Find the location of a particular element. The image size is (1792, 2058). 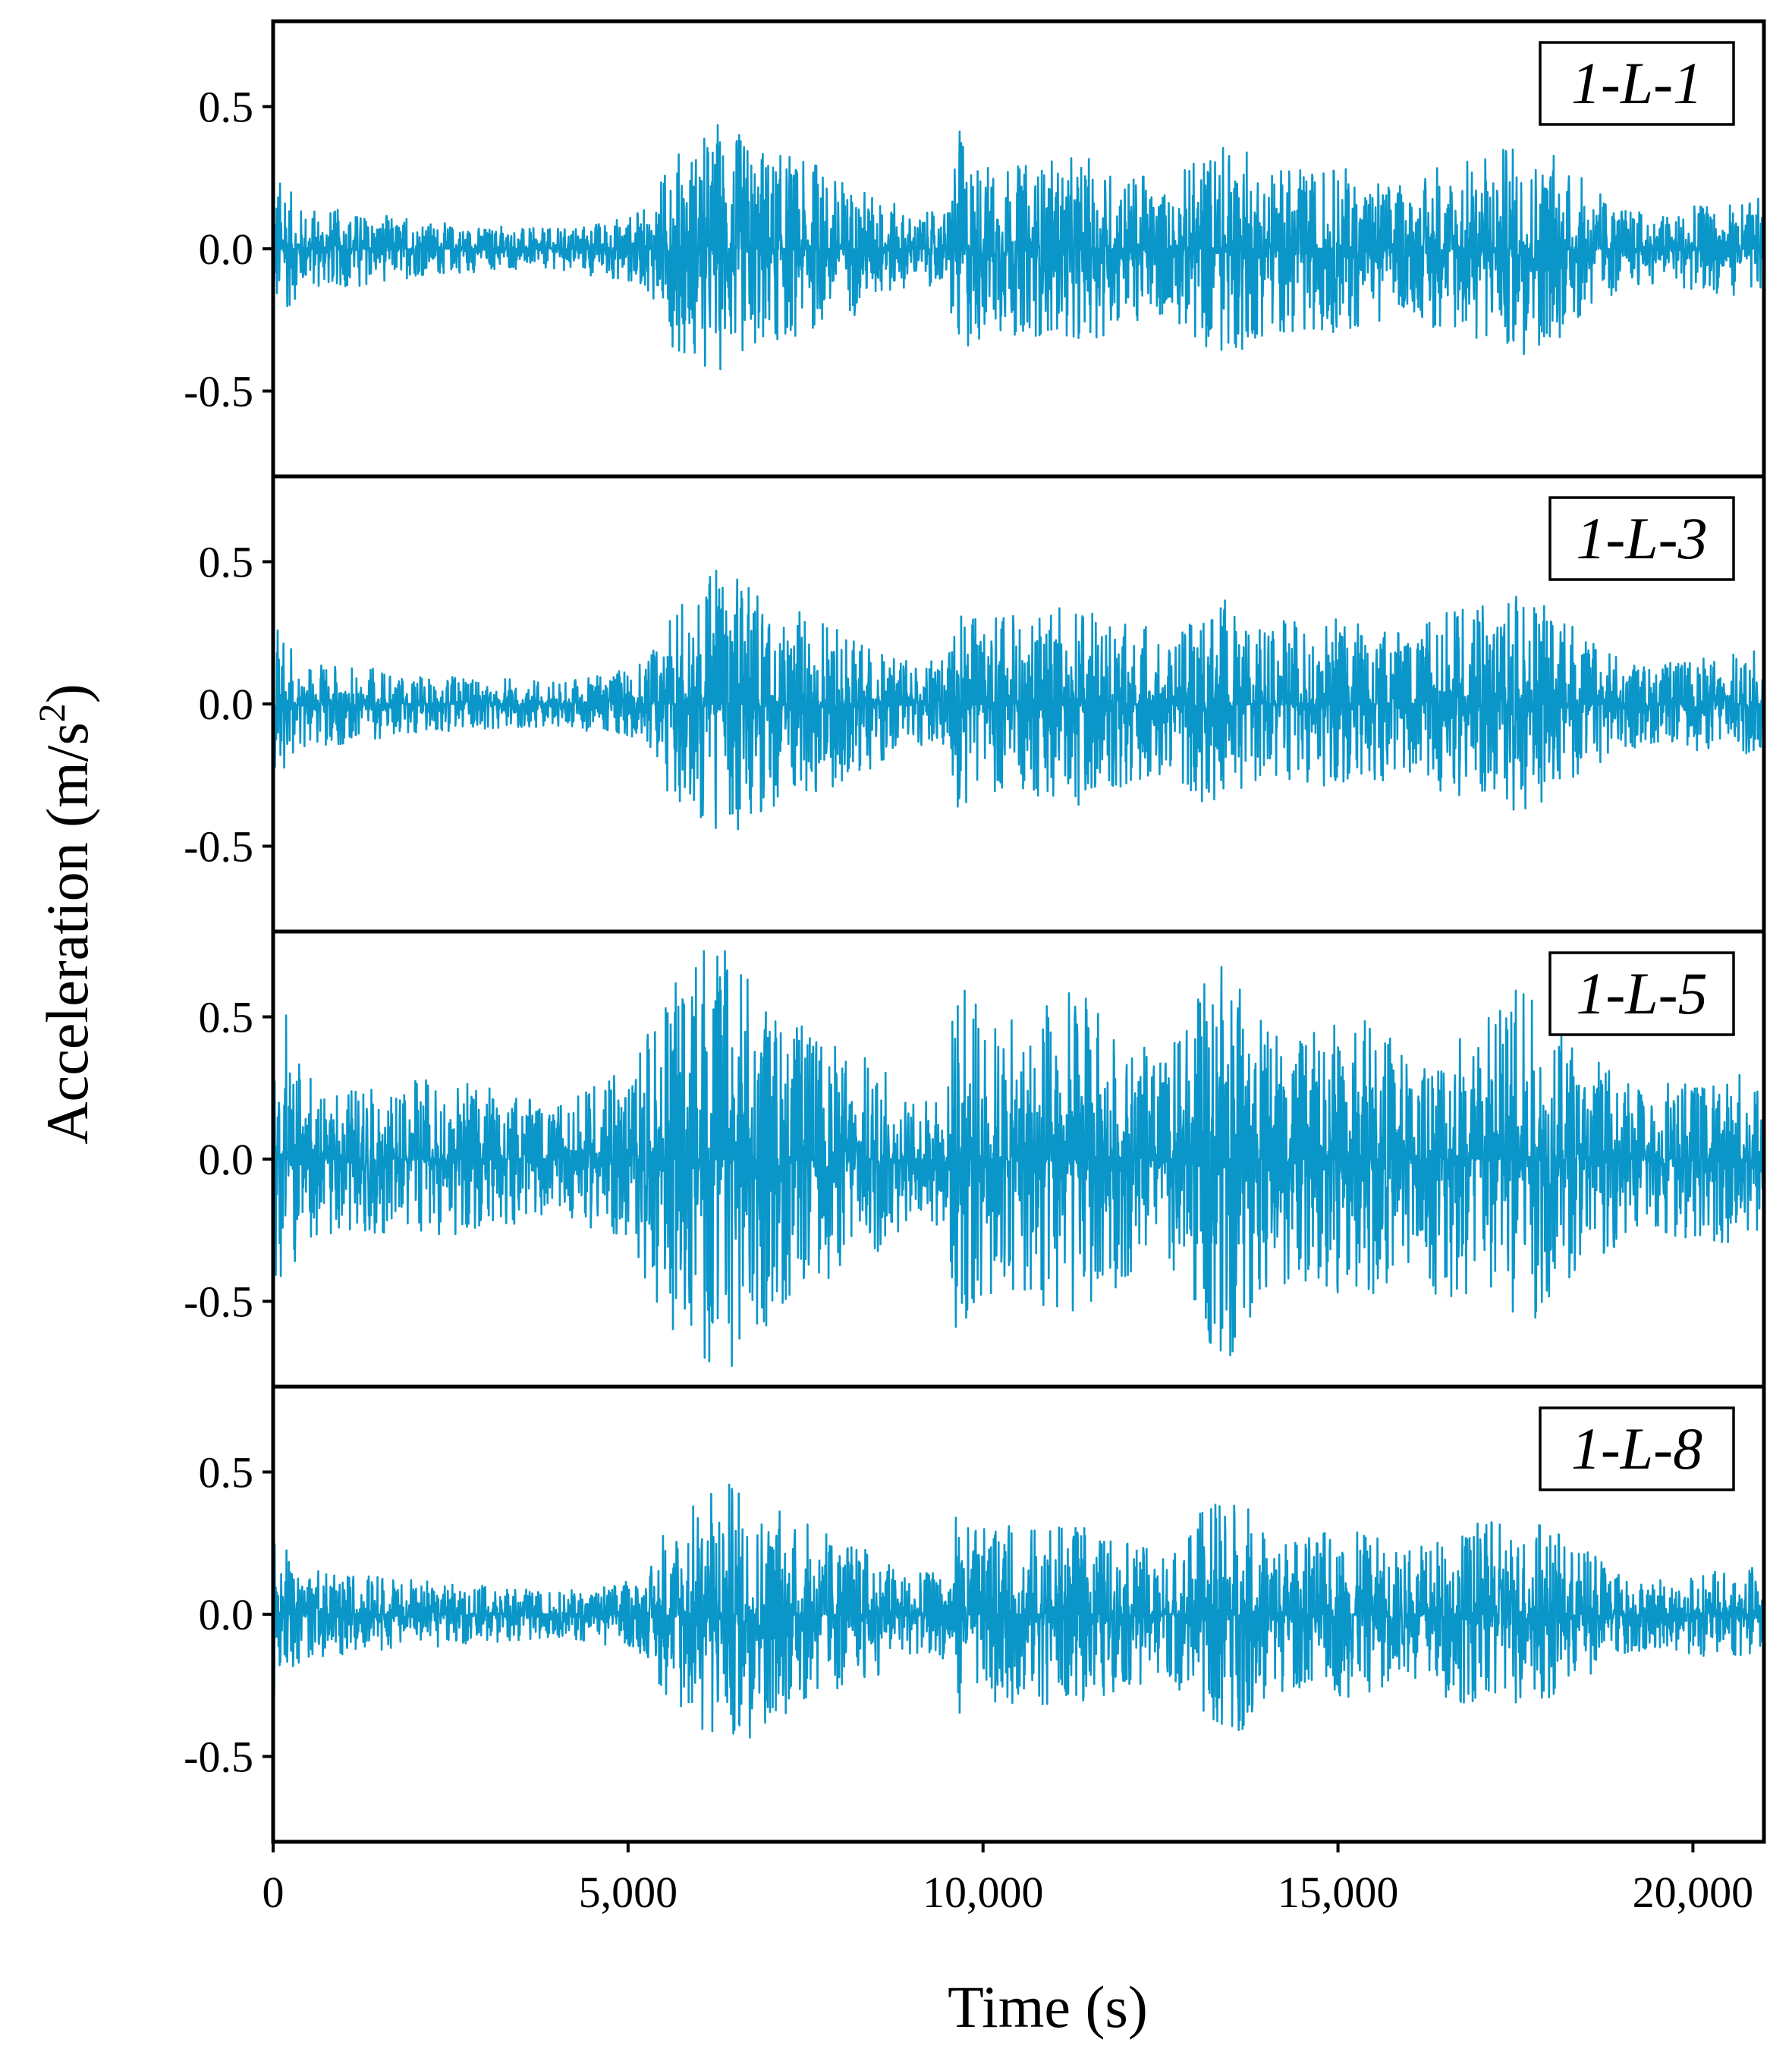

x-tick-label: 10,000 is located at coordinates (983, 1893).